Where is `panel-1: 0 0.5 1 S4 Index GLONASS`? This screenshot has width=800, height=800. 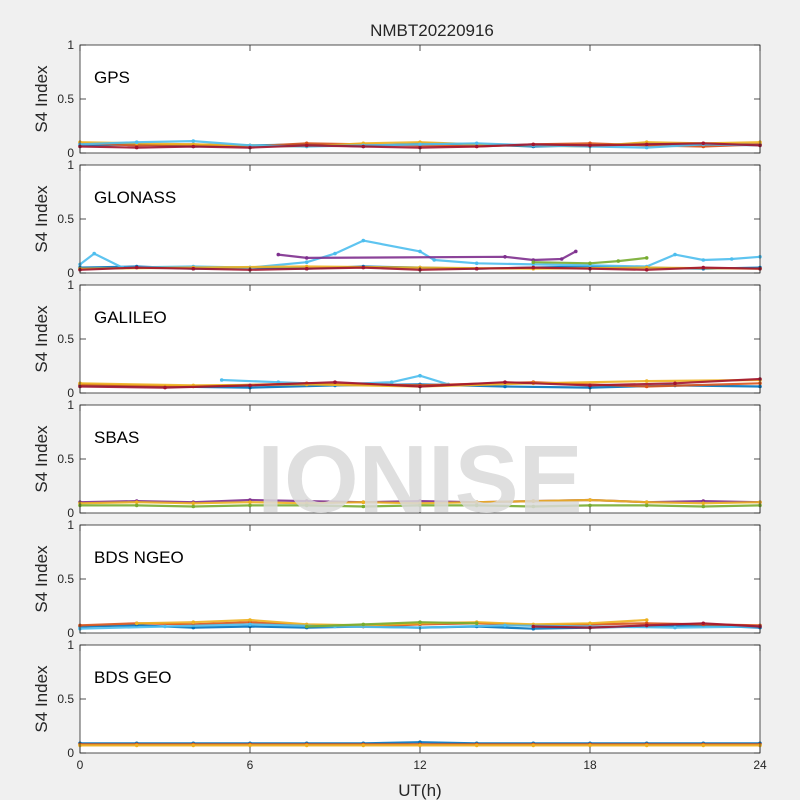 panel-1: 0 0.5 1 S4 Index GLONASS is located at coordinates (397, 219).